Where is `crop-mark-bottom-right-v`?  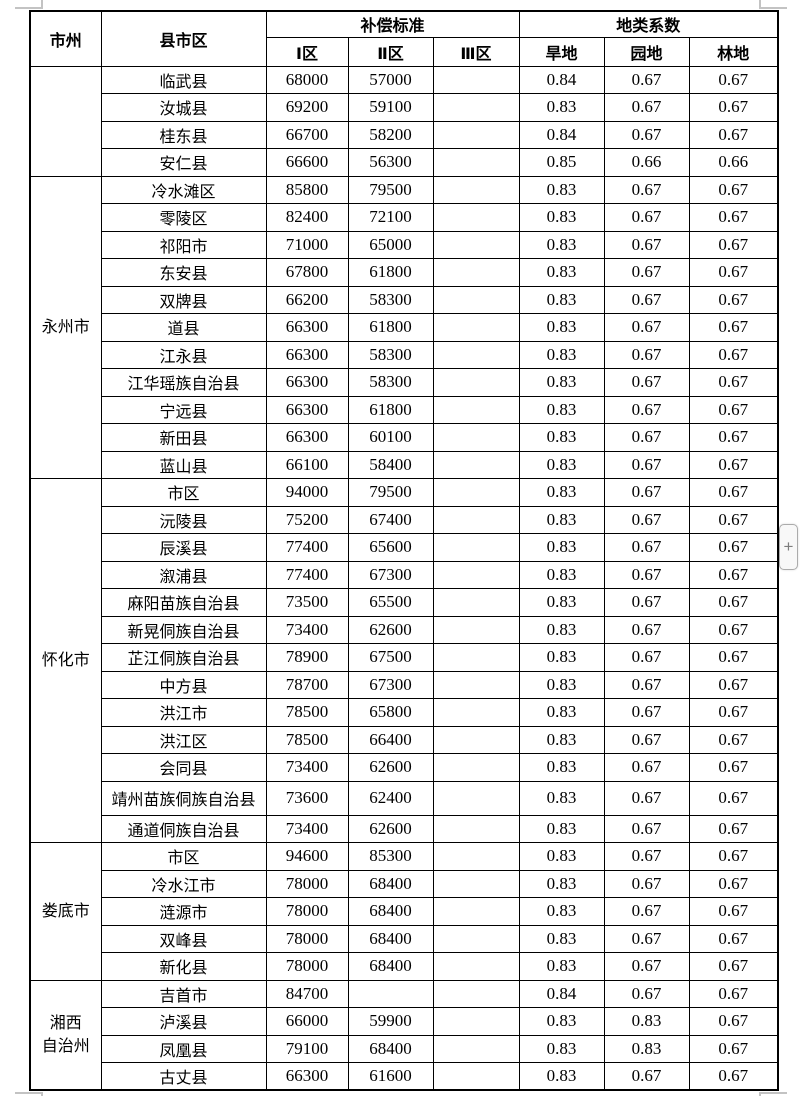
crop-mark-bottom-right-v is located at coordinates (760, 1094).